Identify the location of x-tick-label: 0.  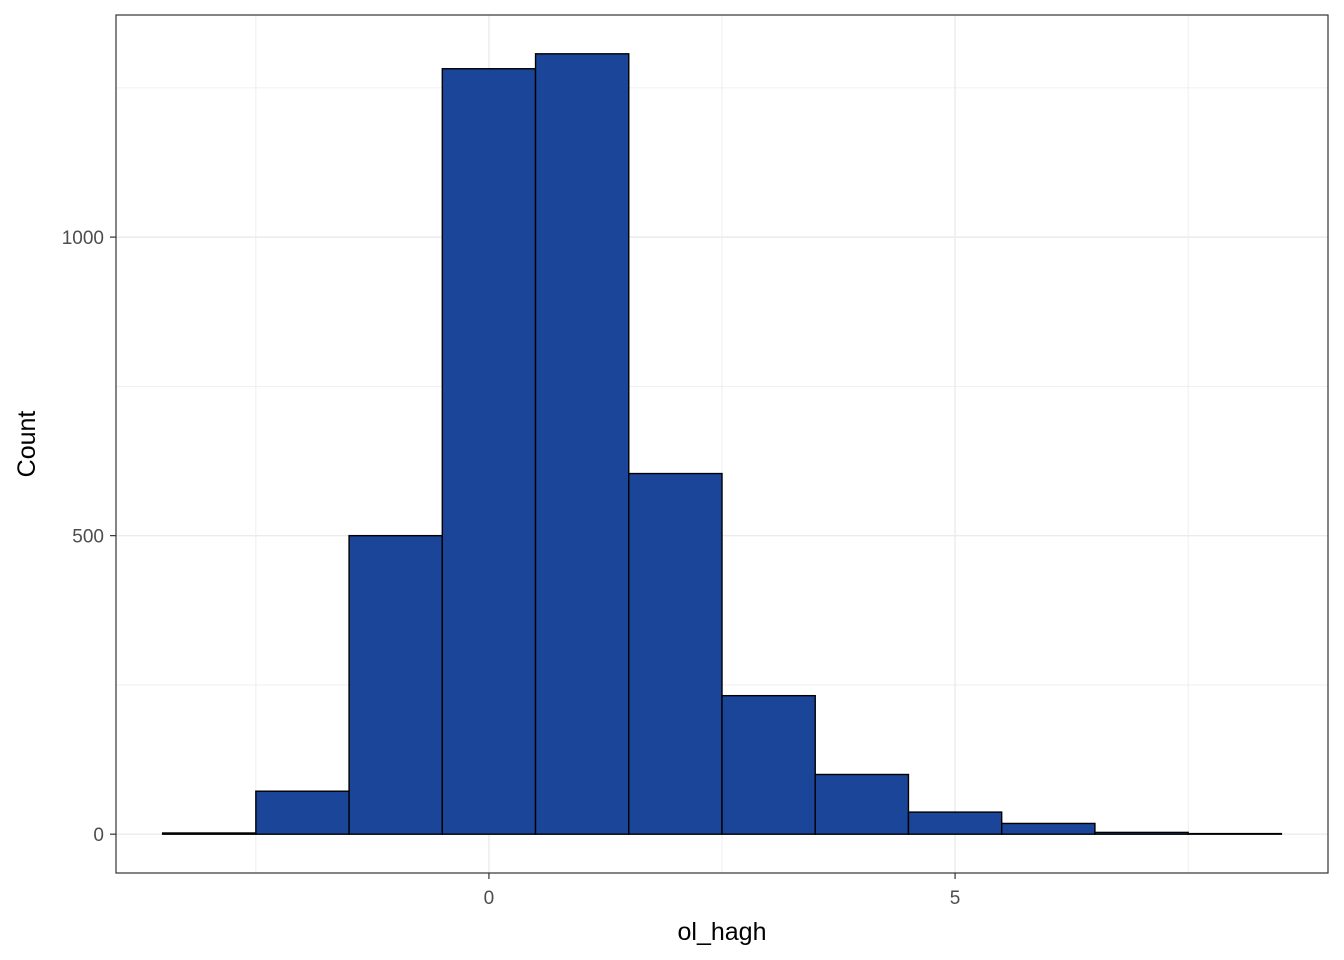
(489, 898).